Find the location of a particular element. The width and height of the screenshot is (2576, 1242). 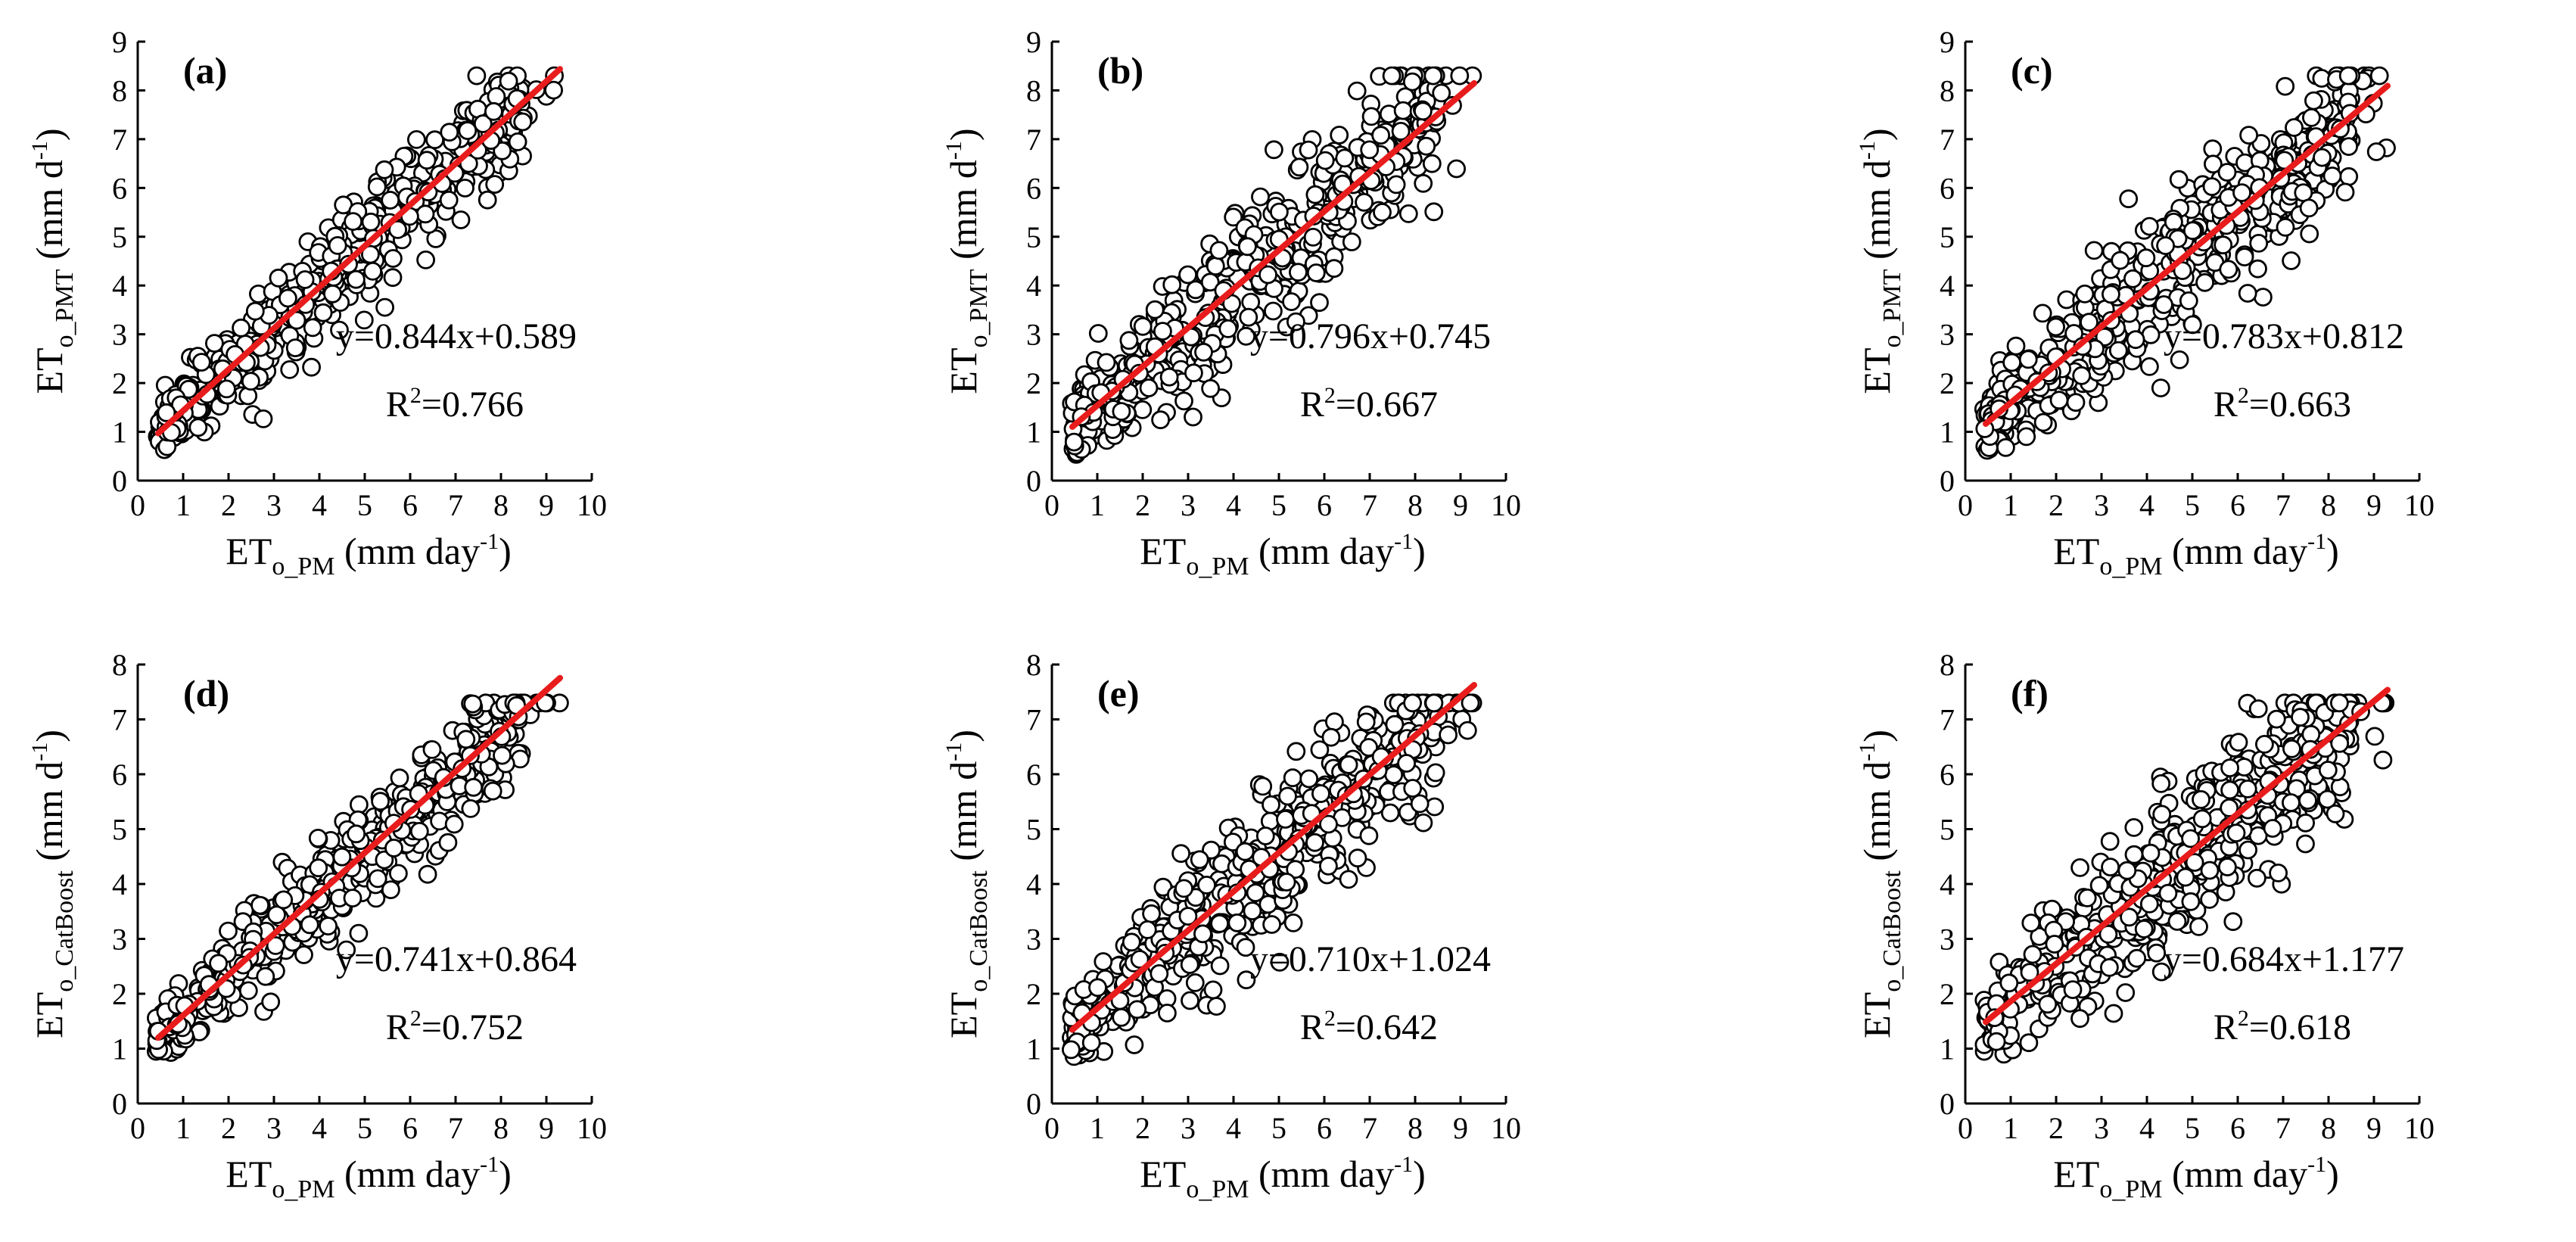

r-squared: R2=0.642 is located at coordinates (1369, 1026).